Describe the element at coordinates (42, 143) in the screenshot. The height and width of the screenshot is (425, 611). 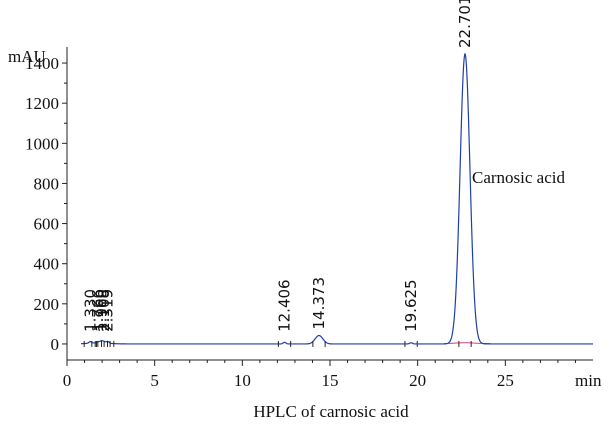
I see `y-tick-label: 1000` at that location.